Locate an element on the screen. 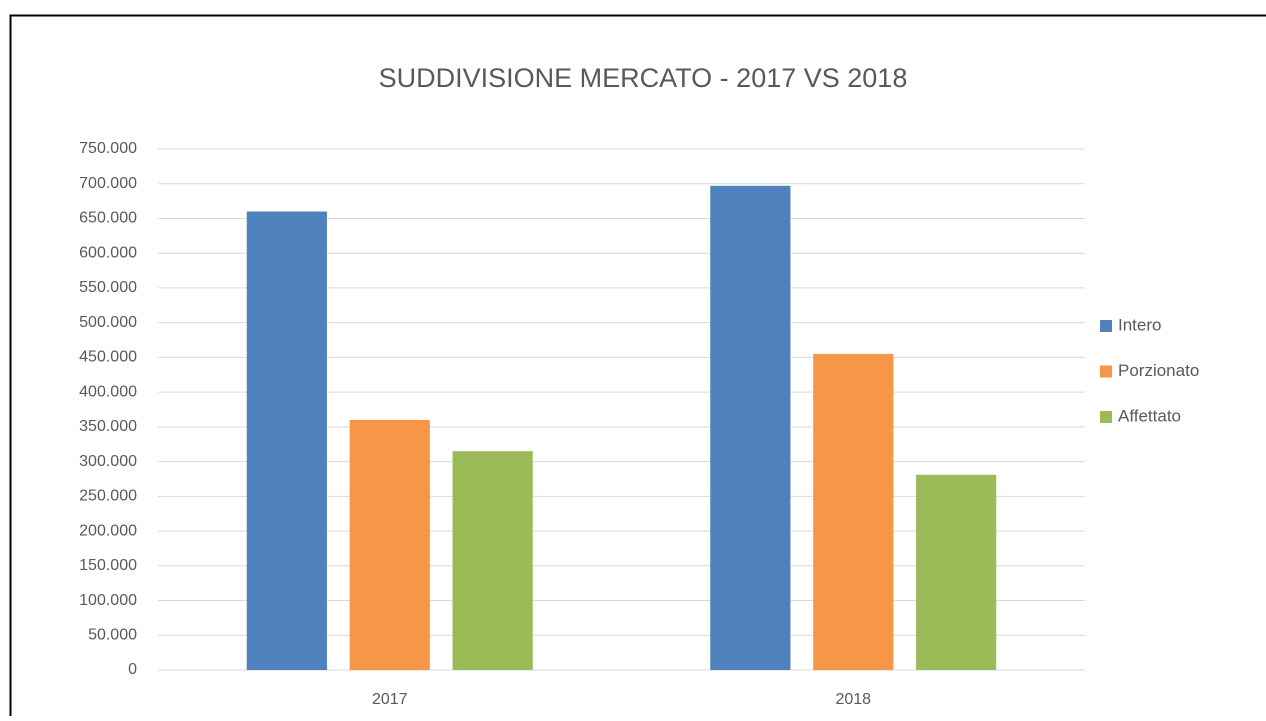 This screenshot has width=1266, height=721. y-tick-label: 250.000 is located at coordinates (108, 496).